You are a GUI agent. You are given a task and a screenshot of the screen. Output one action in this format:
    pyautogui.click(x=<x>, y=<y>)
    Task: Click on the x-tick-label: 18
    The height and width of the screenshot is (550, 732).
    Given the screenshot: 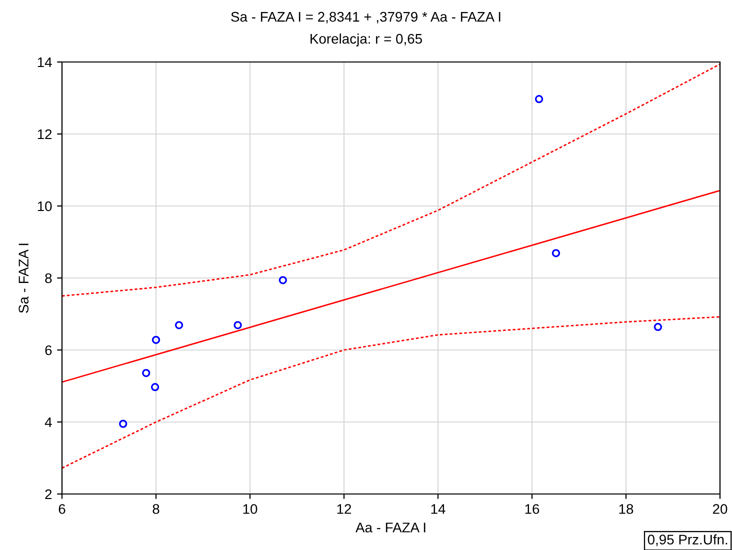 What is the action you would take?
    pyautogui.click(x=626, y=509)
    